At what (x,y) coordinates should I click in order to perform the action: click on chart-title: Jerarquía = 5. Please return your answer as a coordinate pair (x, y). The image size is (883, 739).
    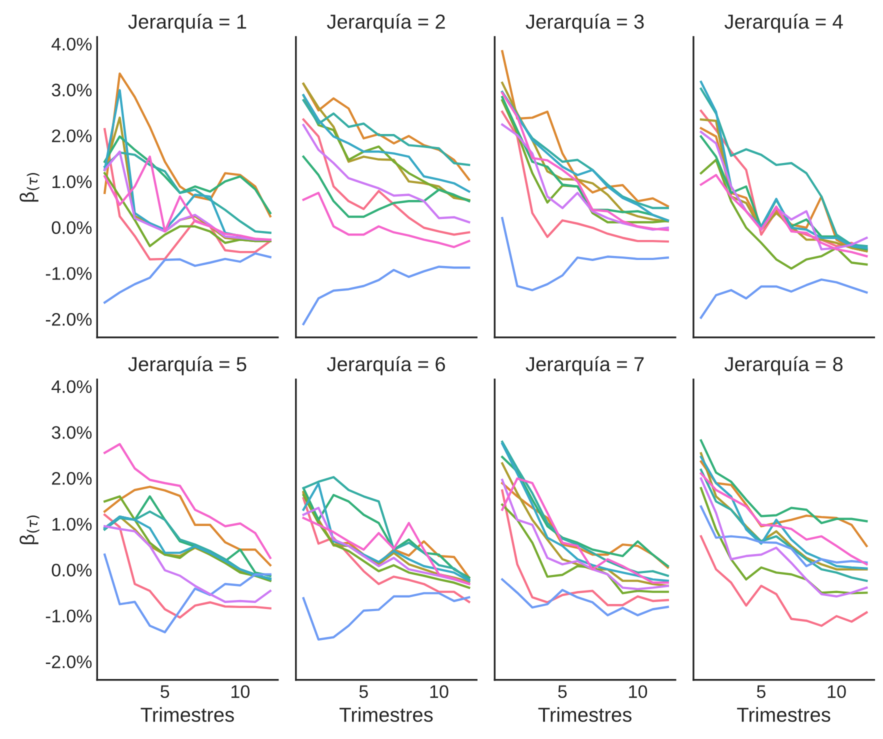
    Looking at the image, I should click on (187, 366).